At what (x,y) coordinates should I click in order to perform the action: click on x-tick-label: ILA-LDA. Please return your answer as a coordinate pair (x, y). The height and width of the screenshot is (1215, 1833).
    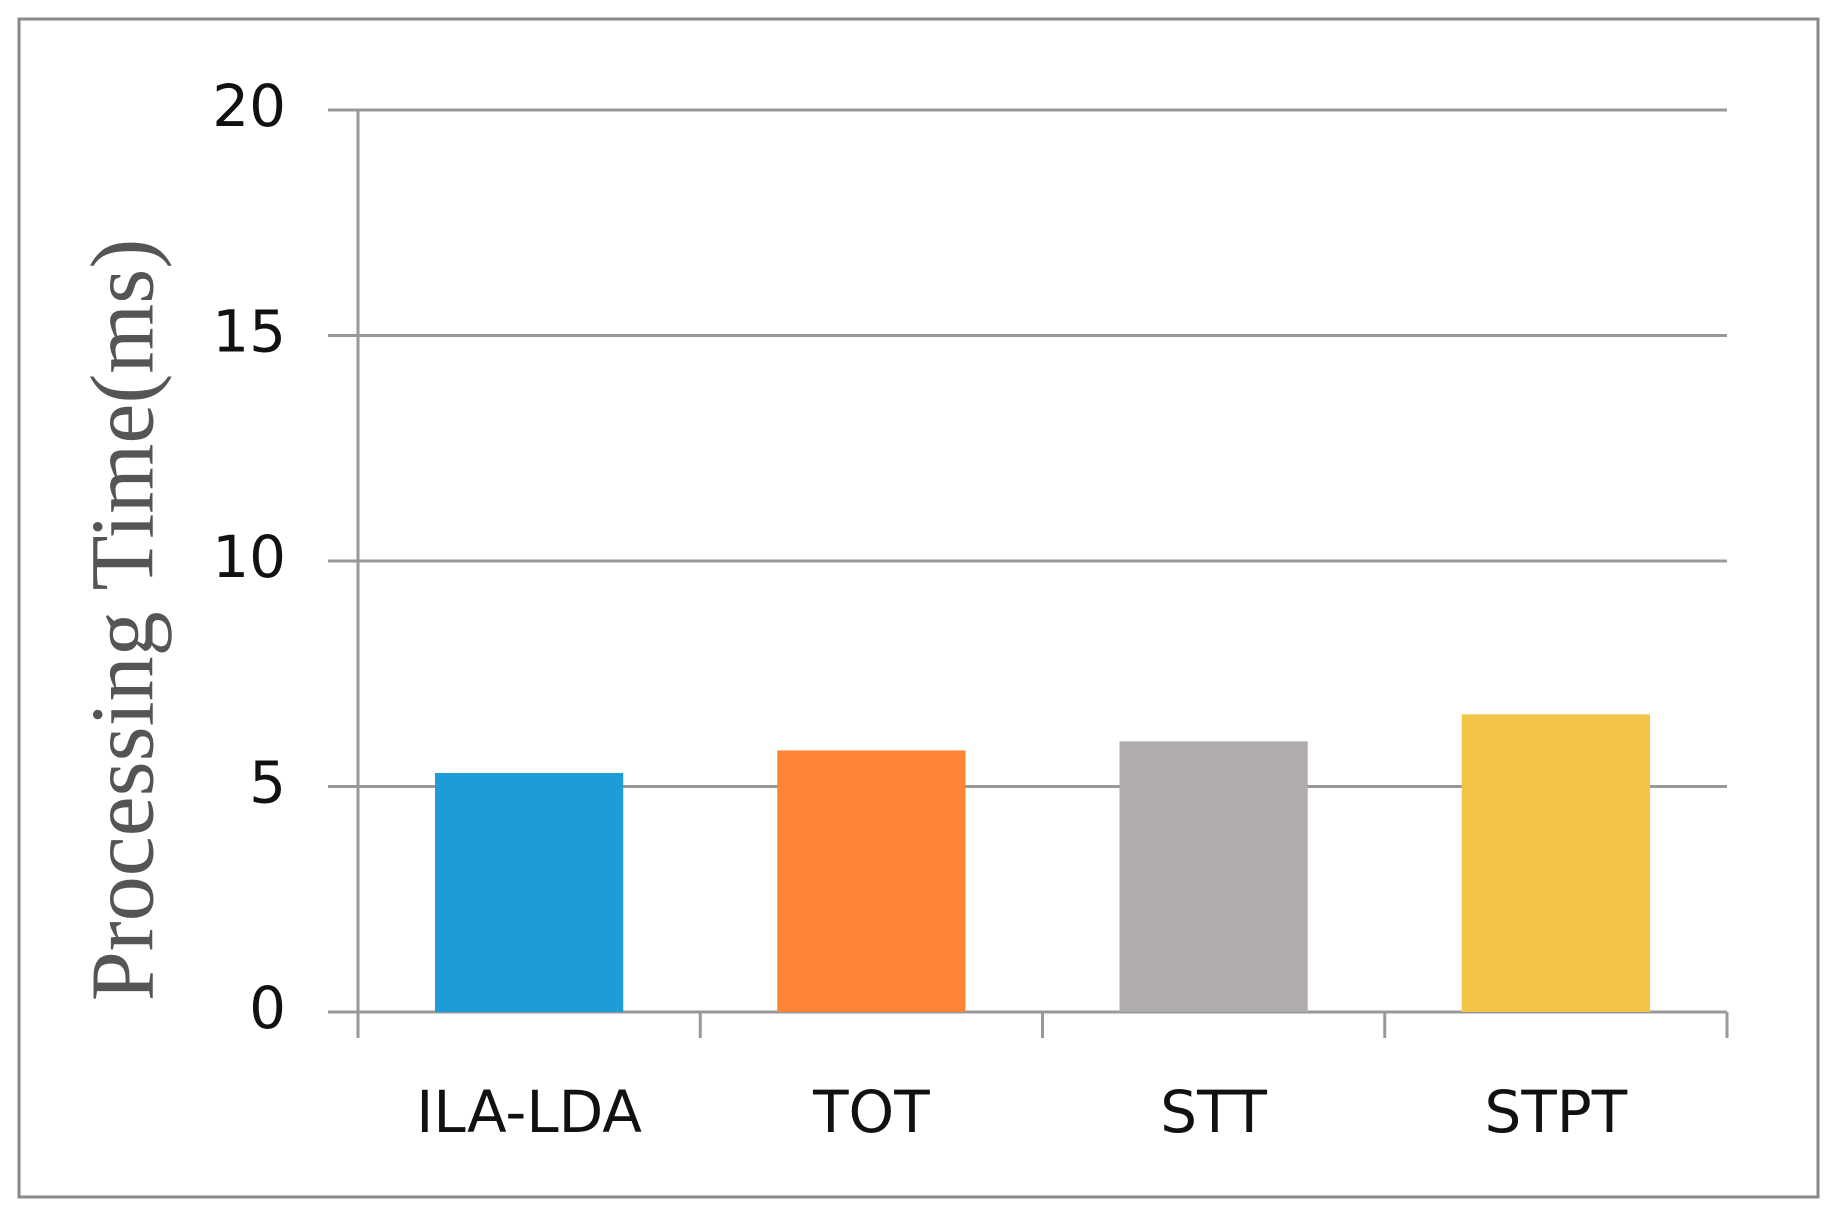
    Looking at the image, I should click on (529, 1112).